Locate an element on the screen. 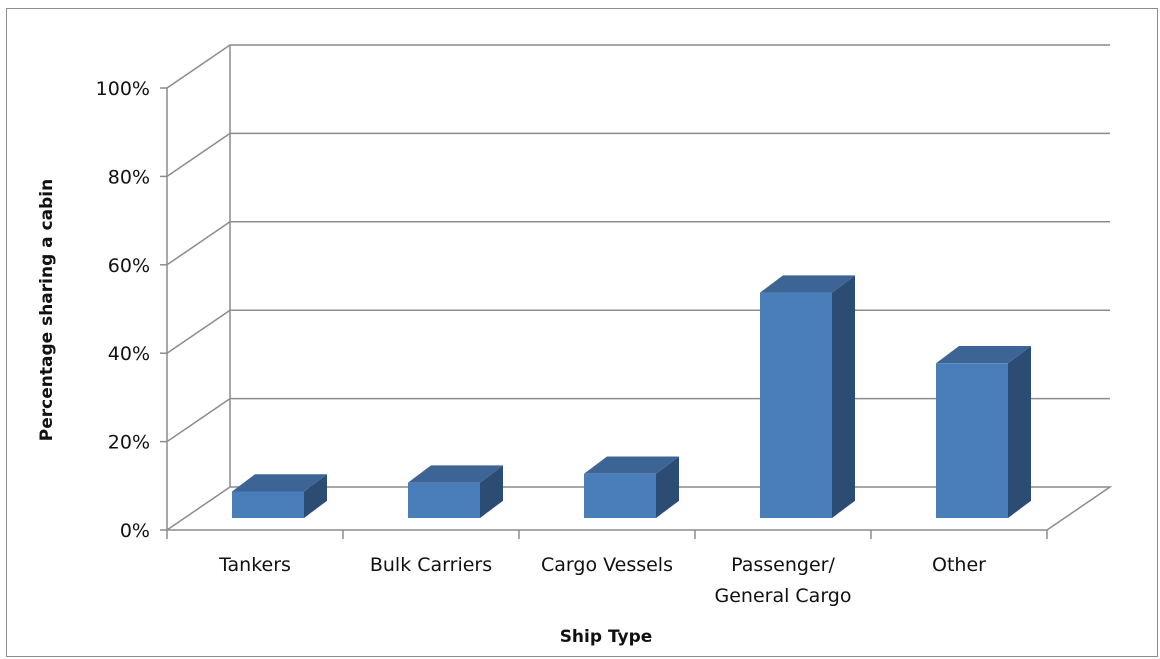 Image resolution: width=1160 pixels, height=659 pixels. x-tick-label-line: General Cargo is located at coordinates (783, 596).